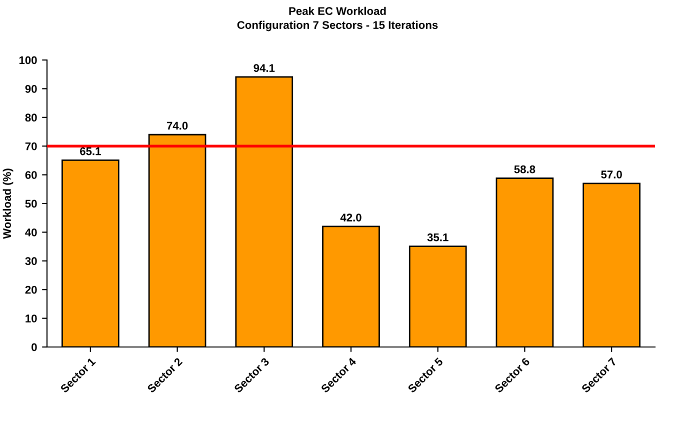  I want to click on data-label: 58.8, so click(525, 169).